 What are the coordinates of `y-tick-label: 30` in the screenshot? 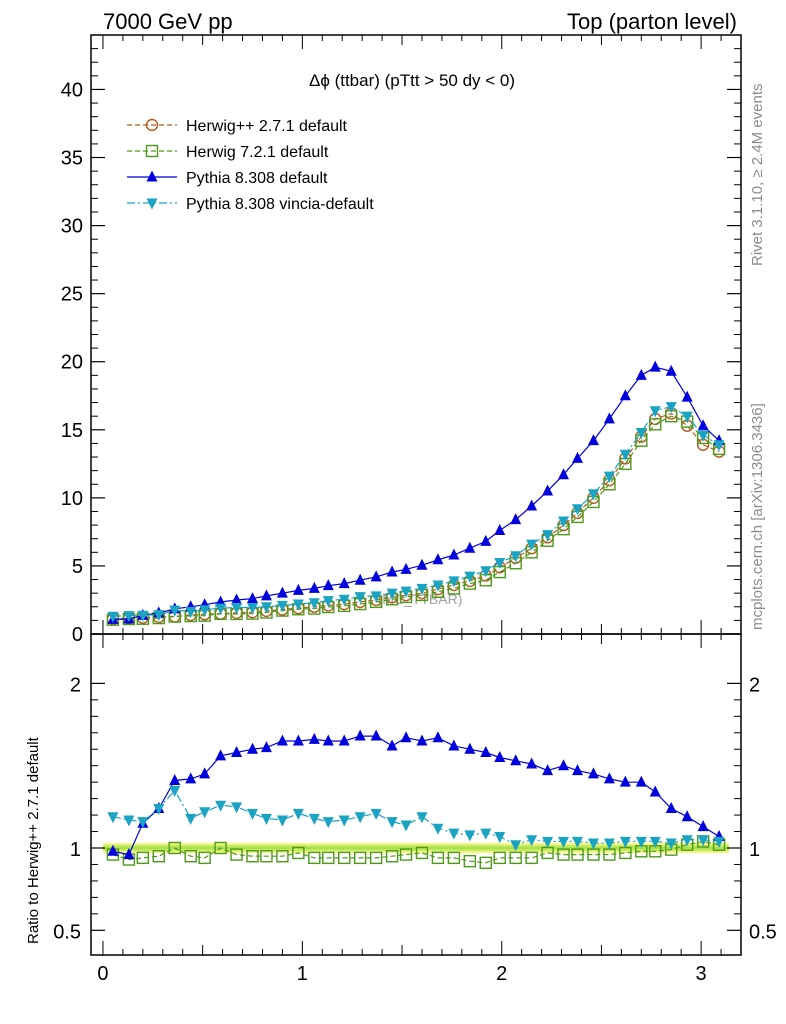 It's located at (72, 227).